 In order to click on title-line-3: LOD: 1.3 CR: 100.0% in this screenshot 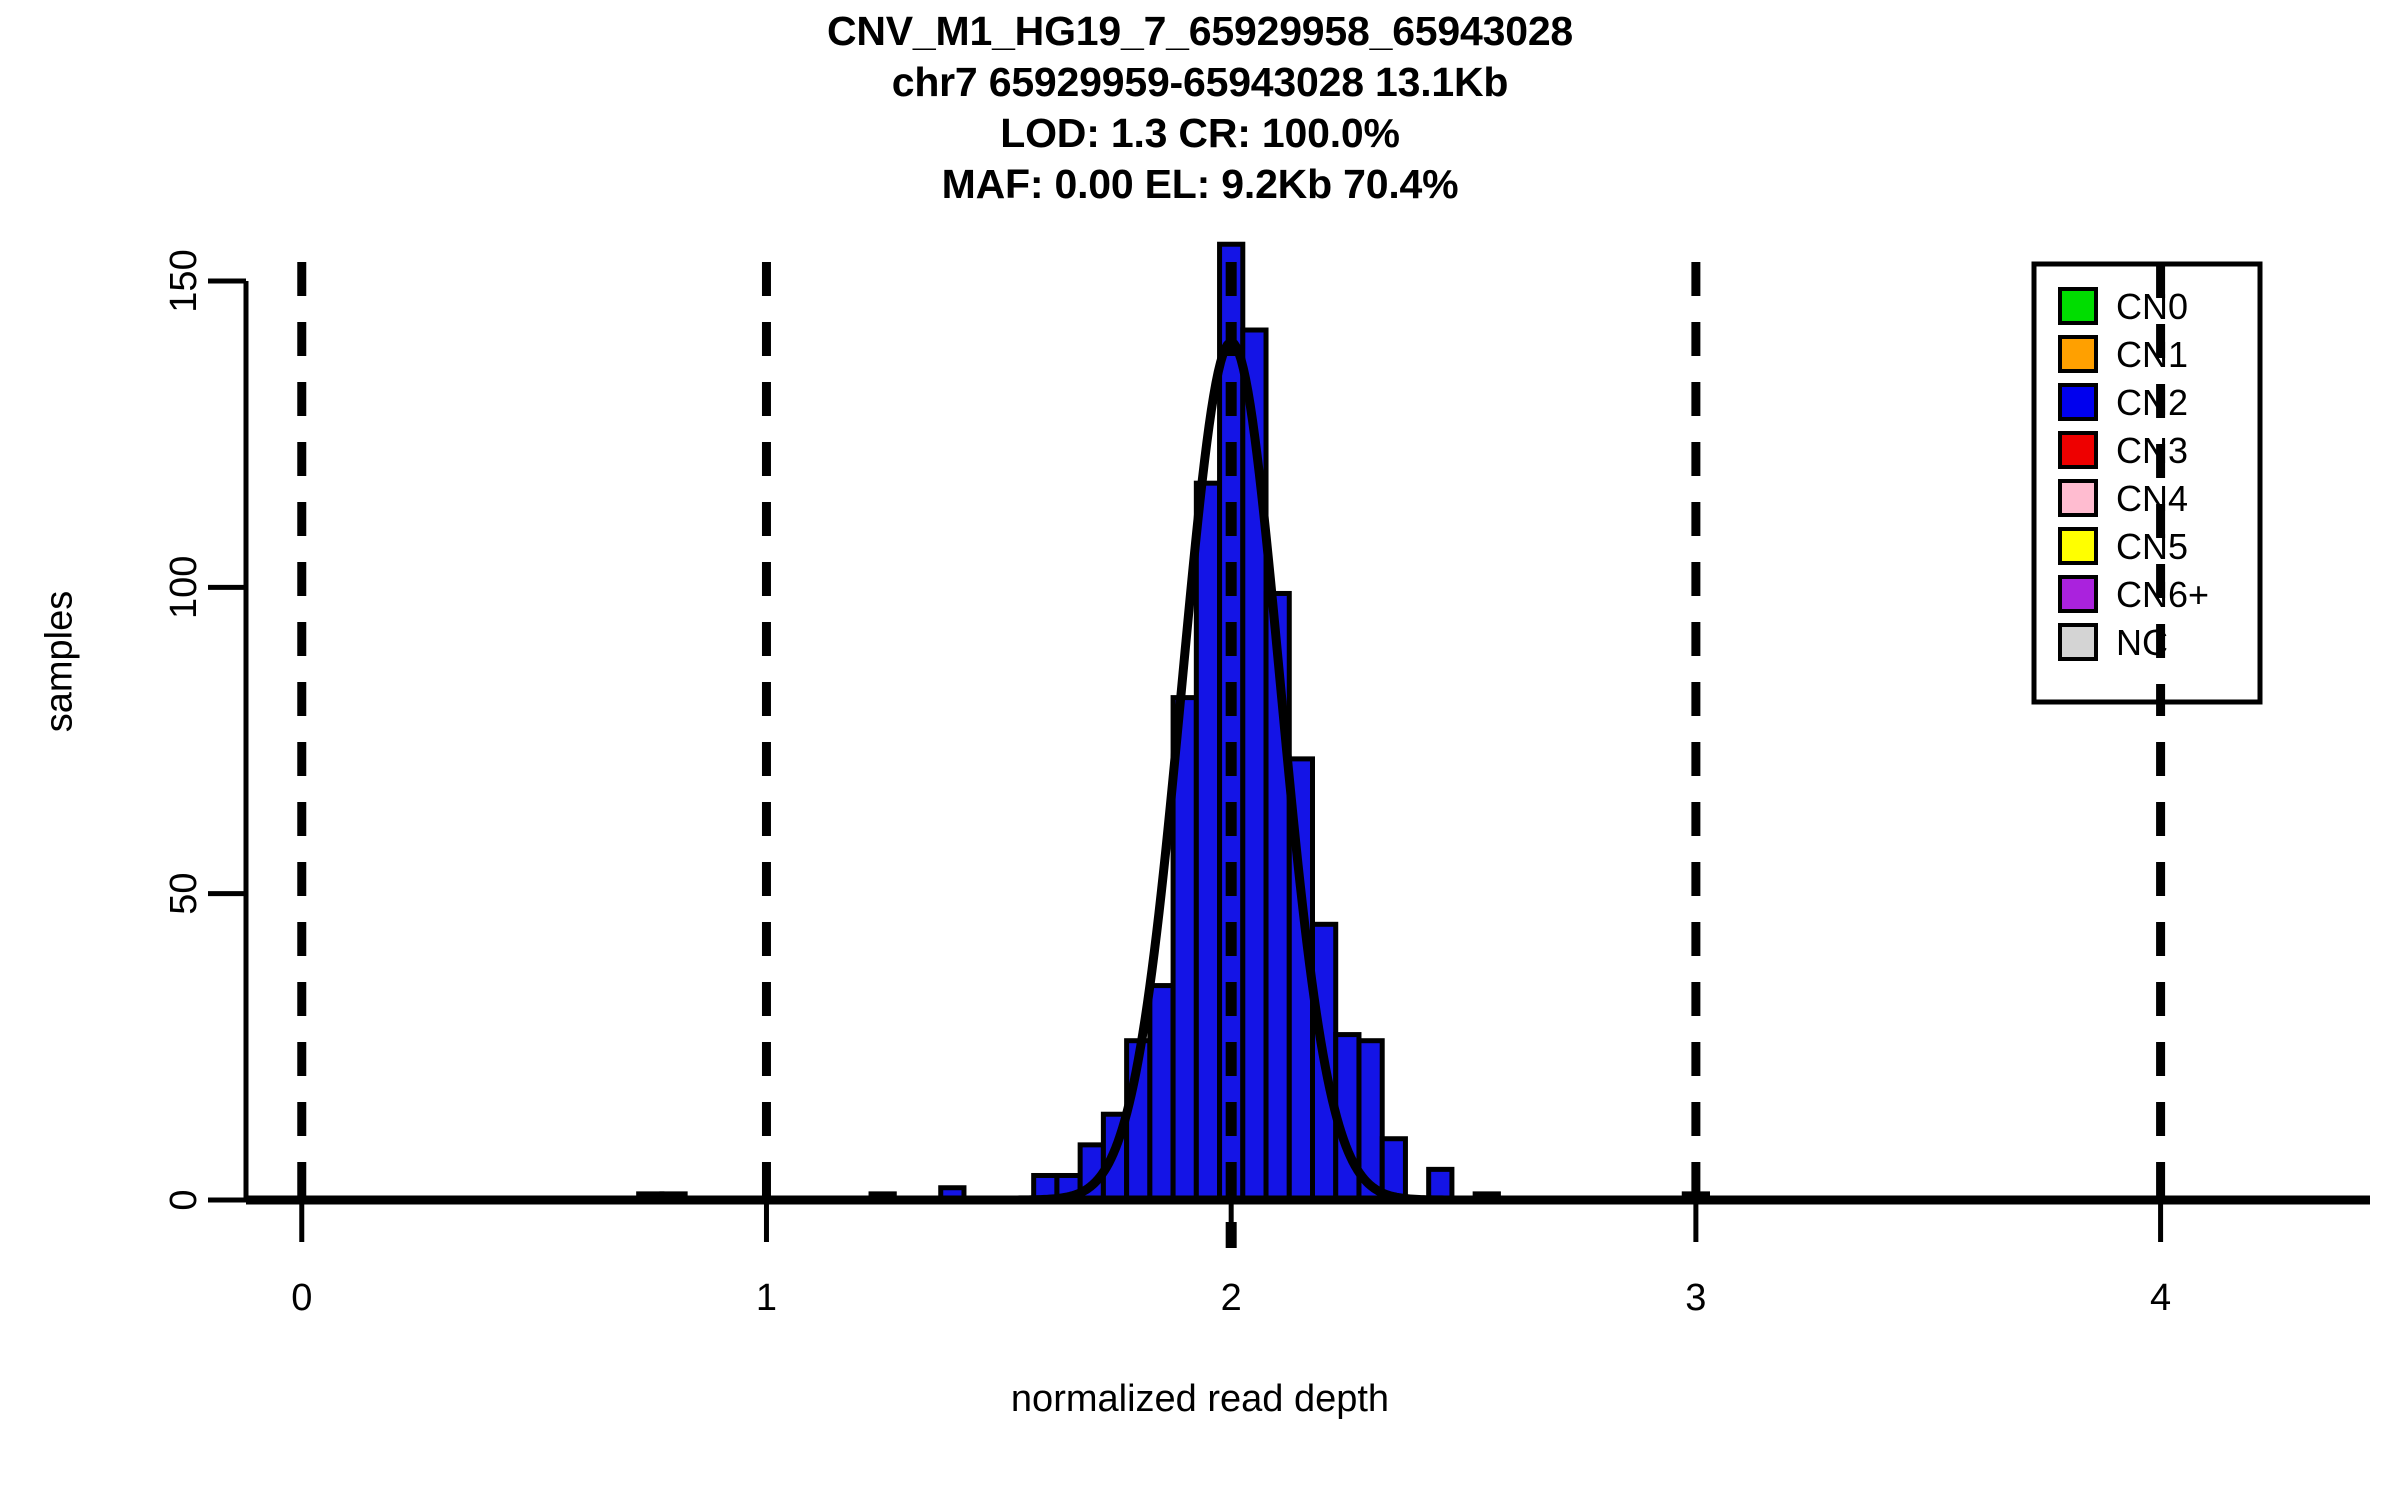, I will do `click(1200, 133)`.